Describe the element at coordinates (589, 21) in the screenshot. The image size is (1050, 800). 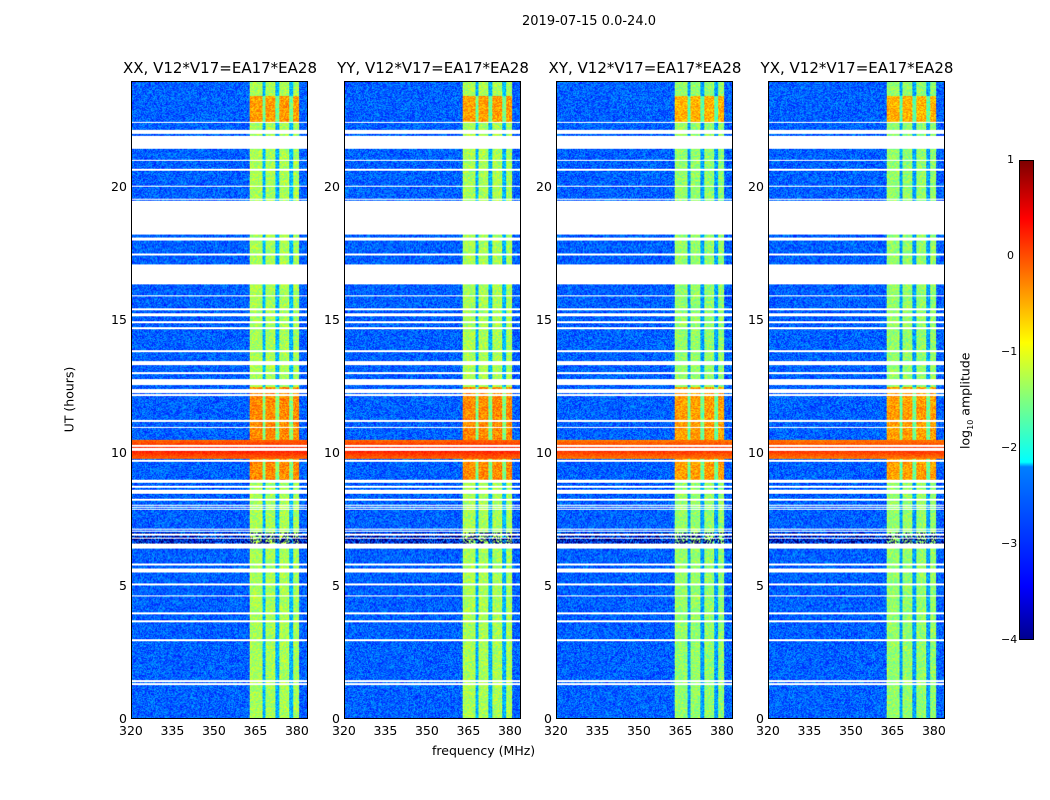
I see `chart-title: 2019-07-15 0.0-24.0` at that location.